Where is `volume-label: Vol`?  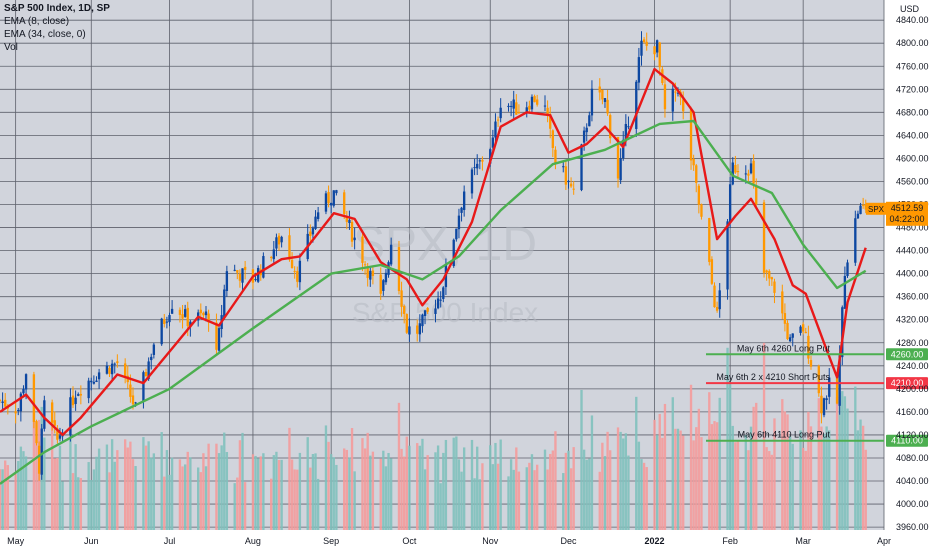 volume-label: Vol is located at coordinates (11, 47).